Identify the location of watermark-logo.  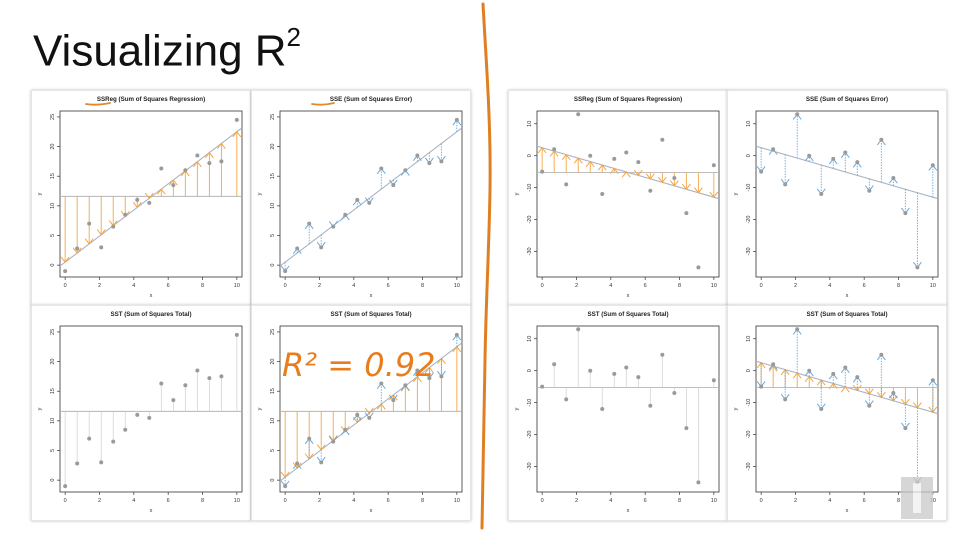
(917, 498).